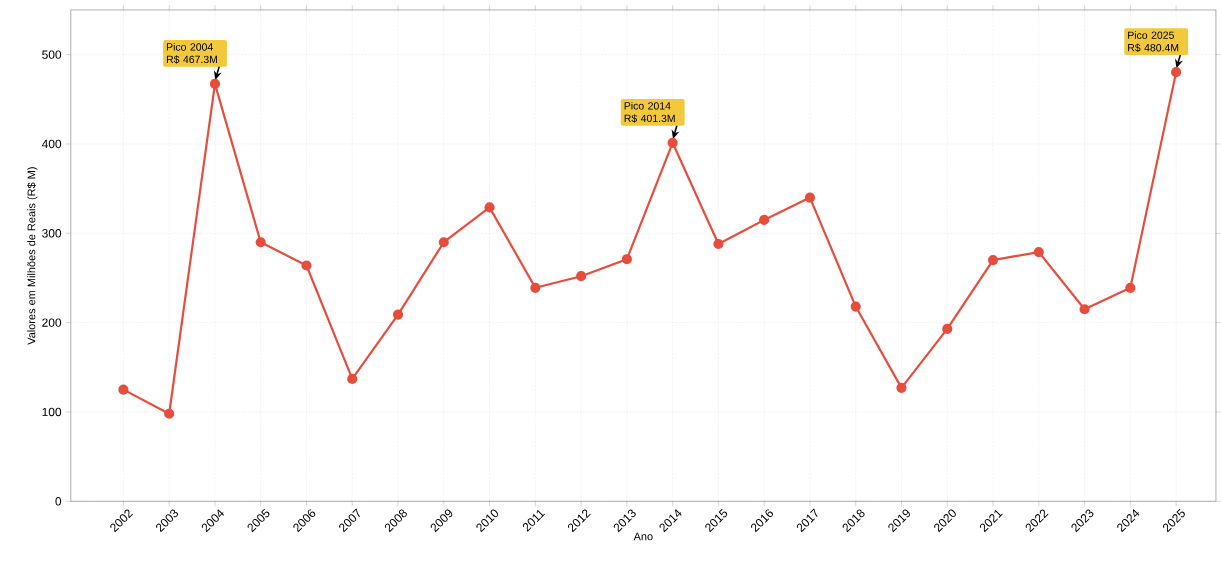 The width and height of the screenshot is (1221, 564). I want to click on y-axis-title: Valores em Milhões de Reais (R$ M), so click(32, 256).